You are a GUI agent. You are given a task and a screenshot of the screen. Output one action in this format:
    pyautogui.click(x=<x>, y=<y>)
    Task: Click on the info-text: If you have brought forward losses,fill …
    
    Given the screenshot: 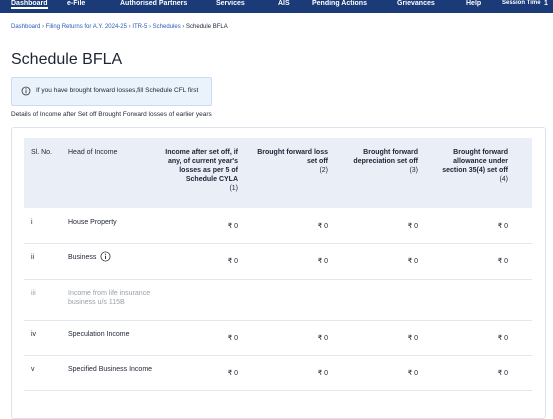 What is the action you would take?
    pyautogui.click(x=117, y=90)
    